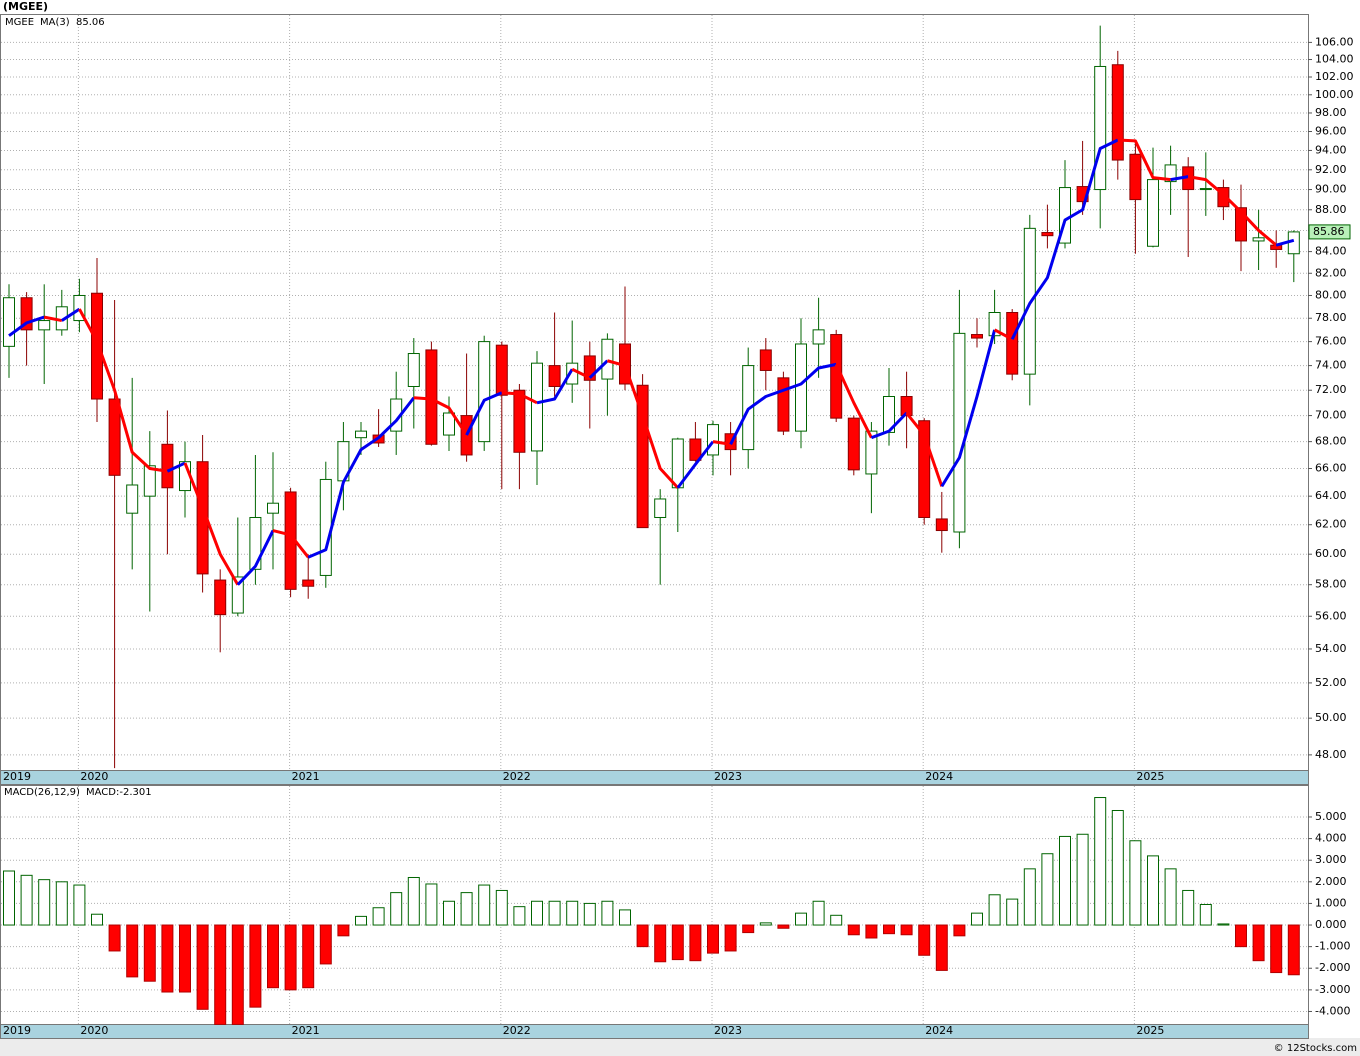 Image resolution: width=1360 pixels, height=1056 pixels. What do you see at coordinates (119, 792) in the screenshot?
I see `macd-last: MACD:-2.301` at bounding box center [119, 792].